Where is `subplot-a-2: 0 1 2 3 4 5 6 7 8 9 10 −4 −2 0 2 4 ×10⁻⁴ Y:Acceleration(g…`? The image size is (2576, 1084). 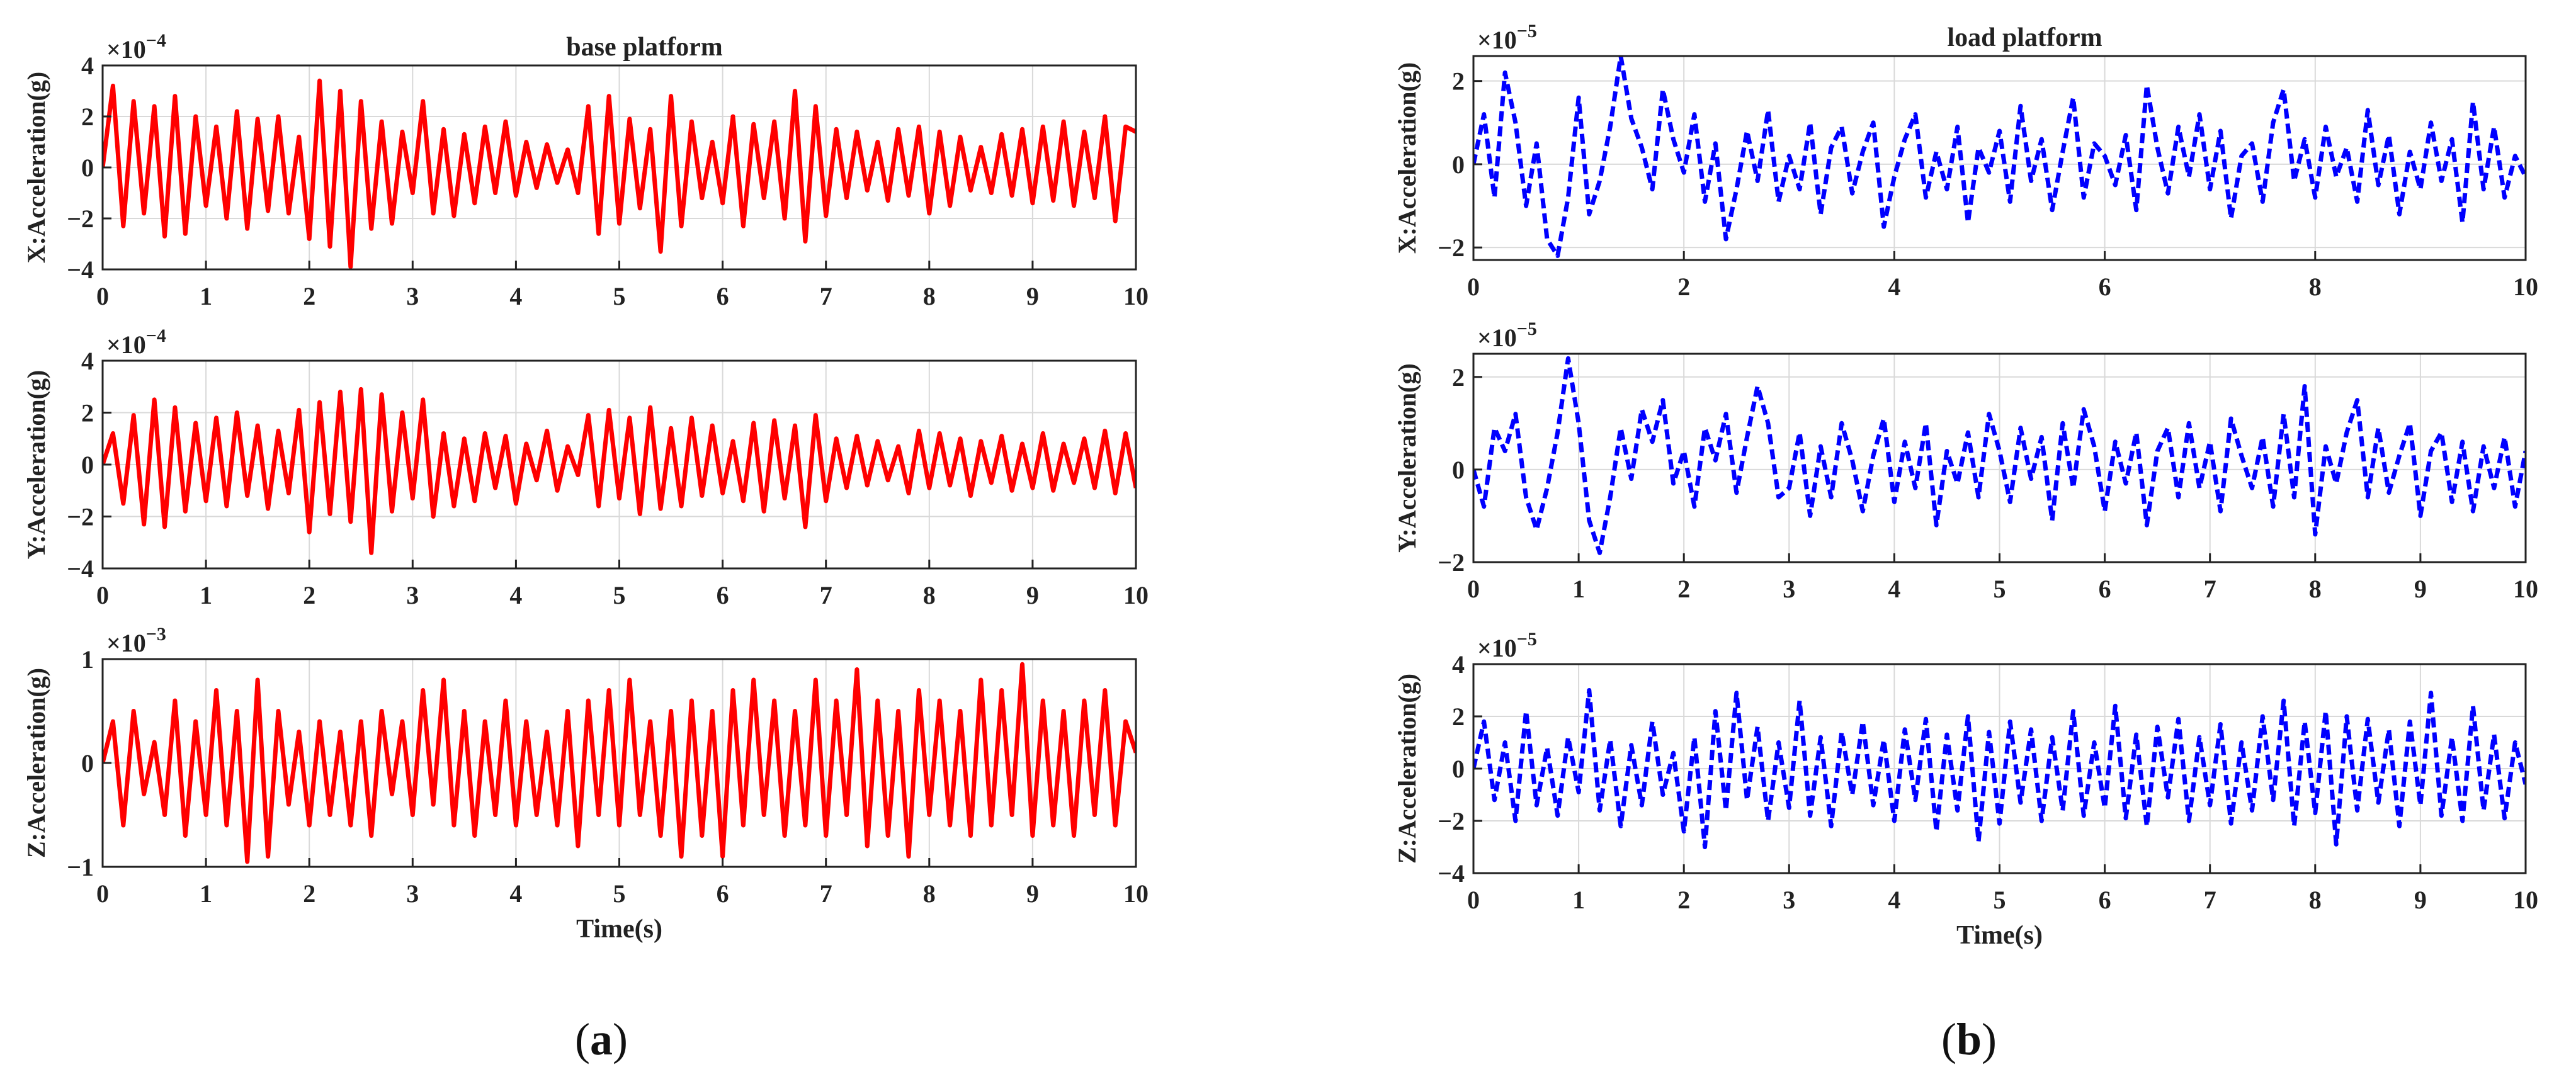
subplot-a-2: 0 1 2 3 4 5 6 7 8 9 10 −4 −2 0 2 4 ×10⁻⁴ Y:Acceleration(g… is located at coordinates (585, 467).